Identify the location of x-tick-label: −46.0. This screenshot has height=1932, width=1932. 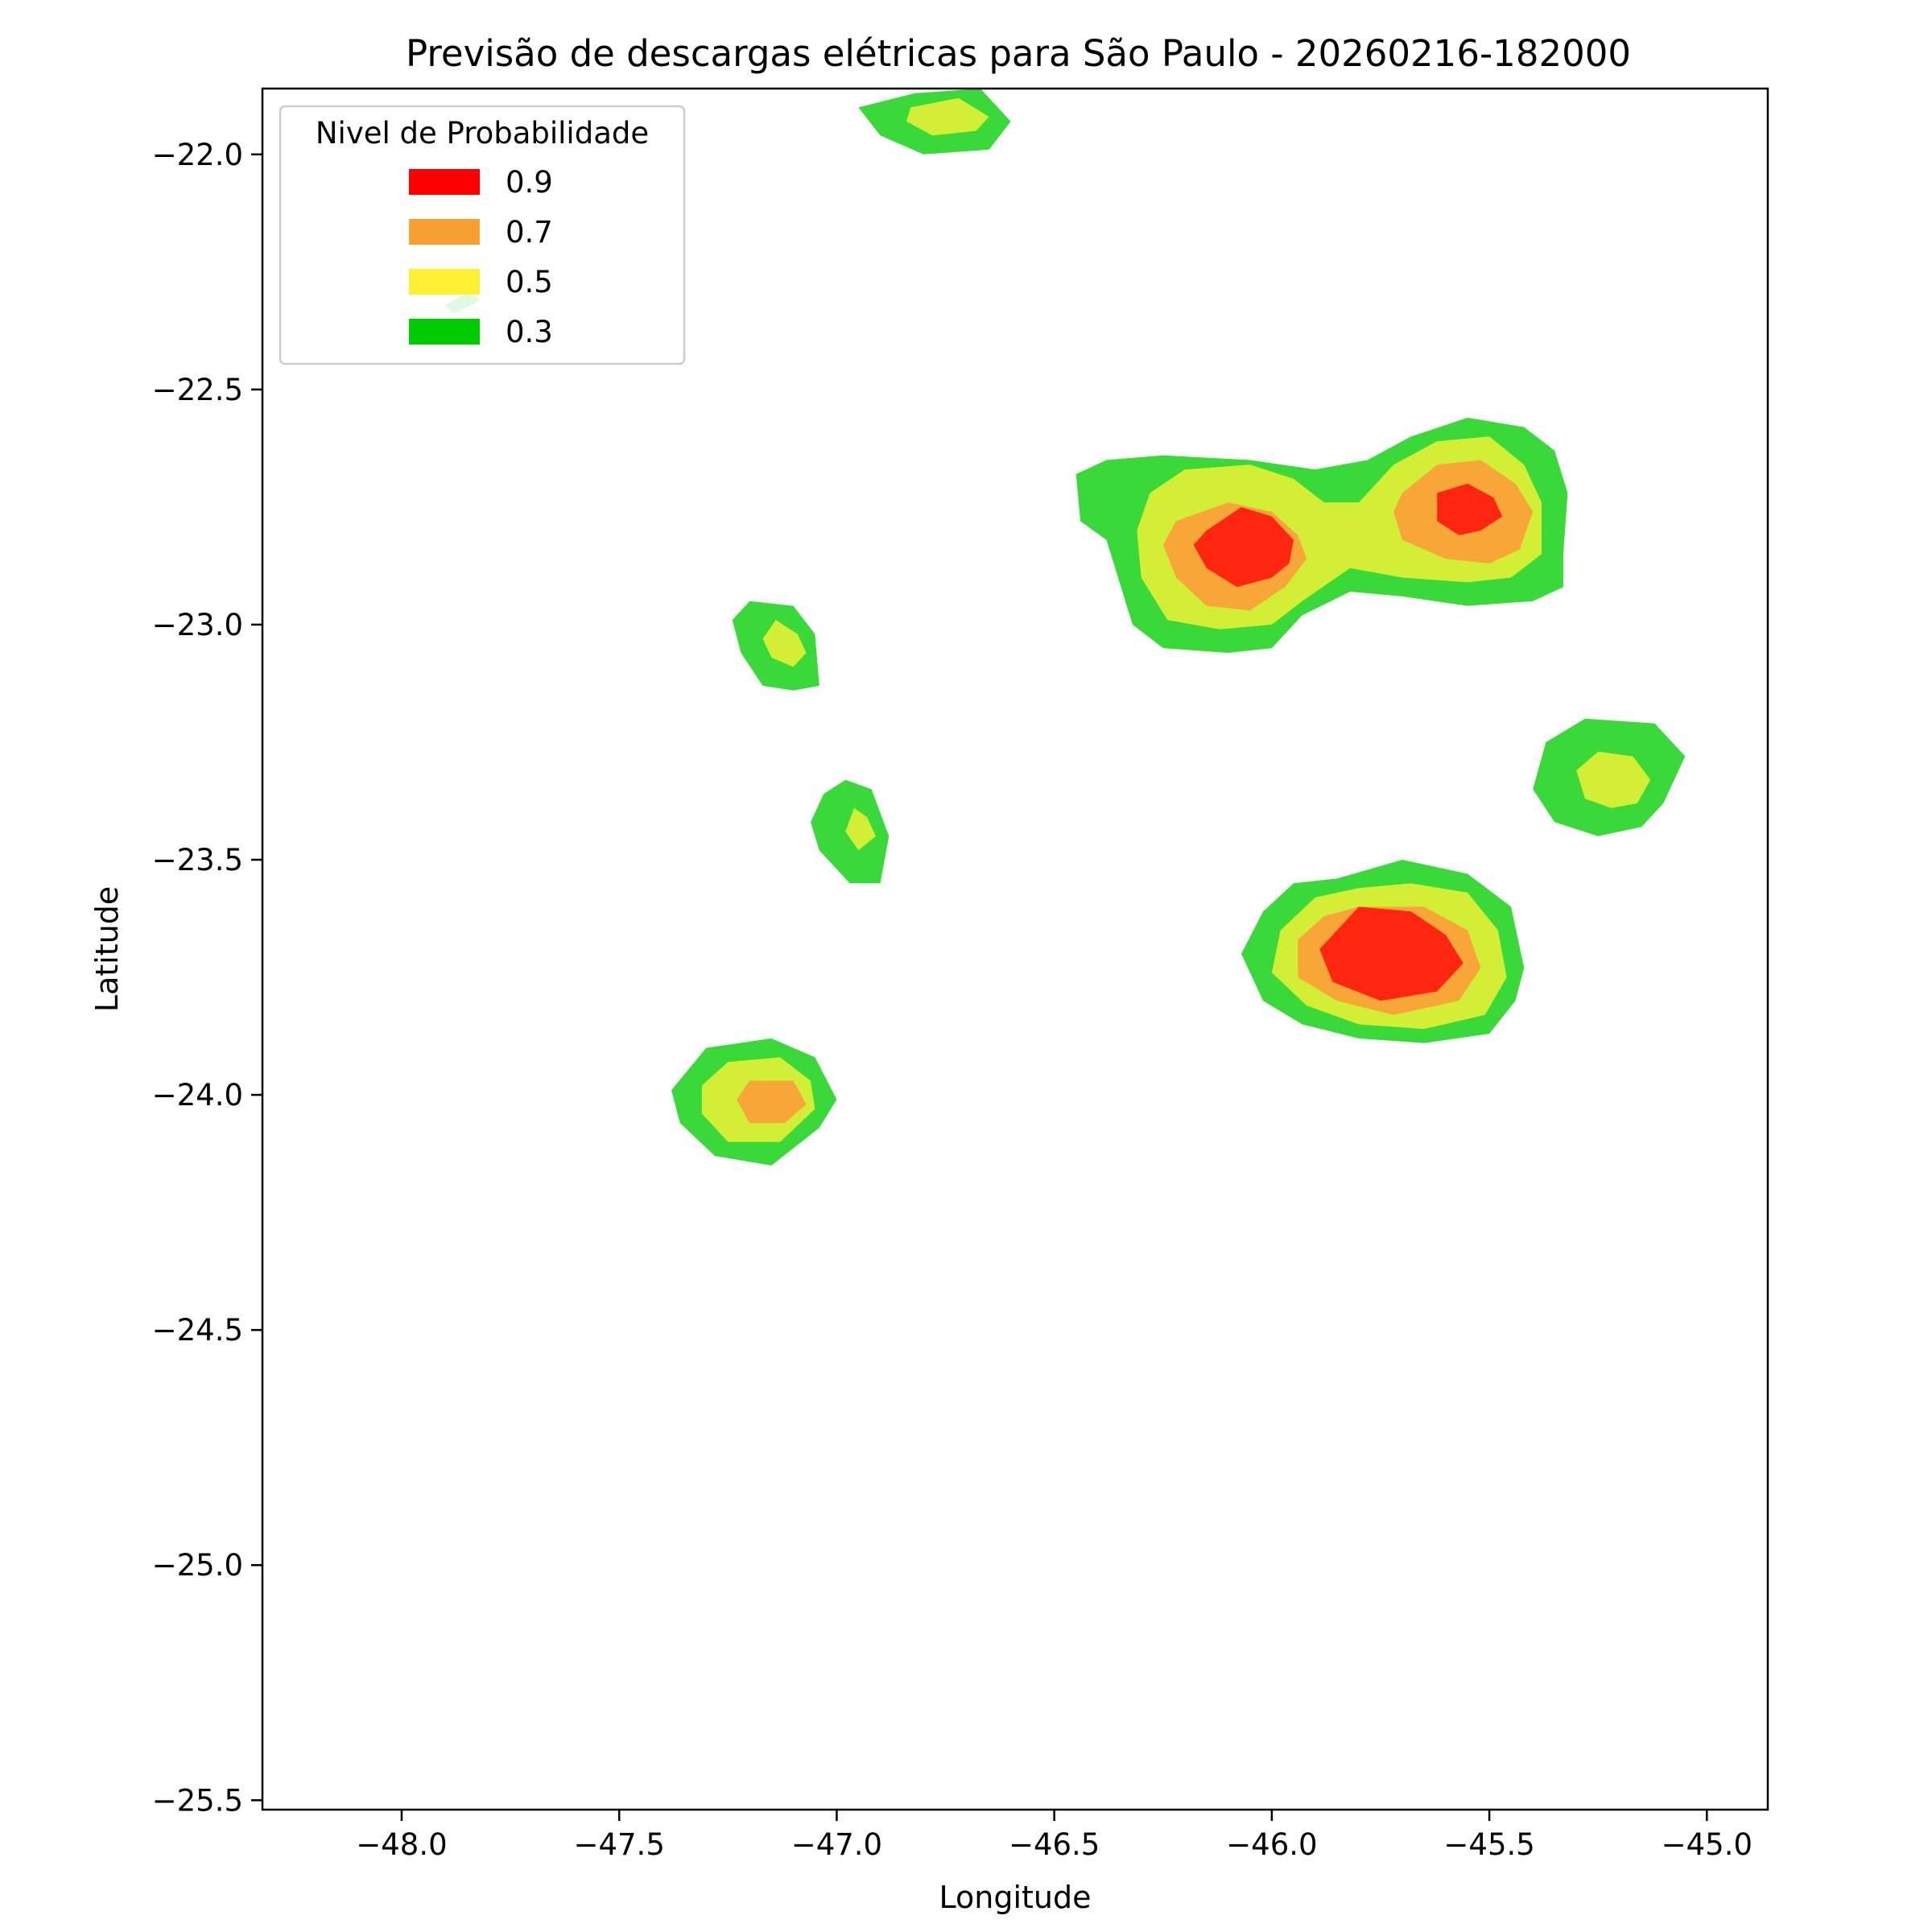
(1271, 1845).